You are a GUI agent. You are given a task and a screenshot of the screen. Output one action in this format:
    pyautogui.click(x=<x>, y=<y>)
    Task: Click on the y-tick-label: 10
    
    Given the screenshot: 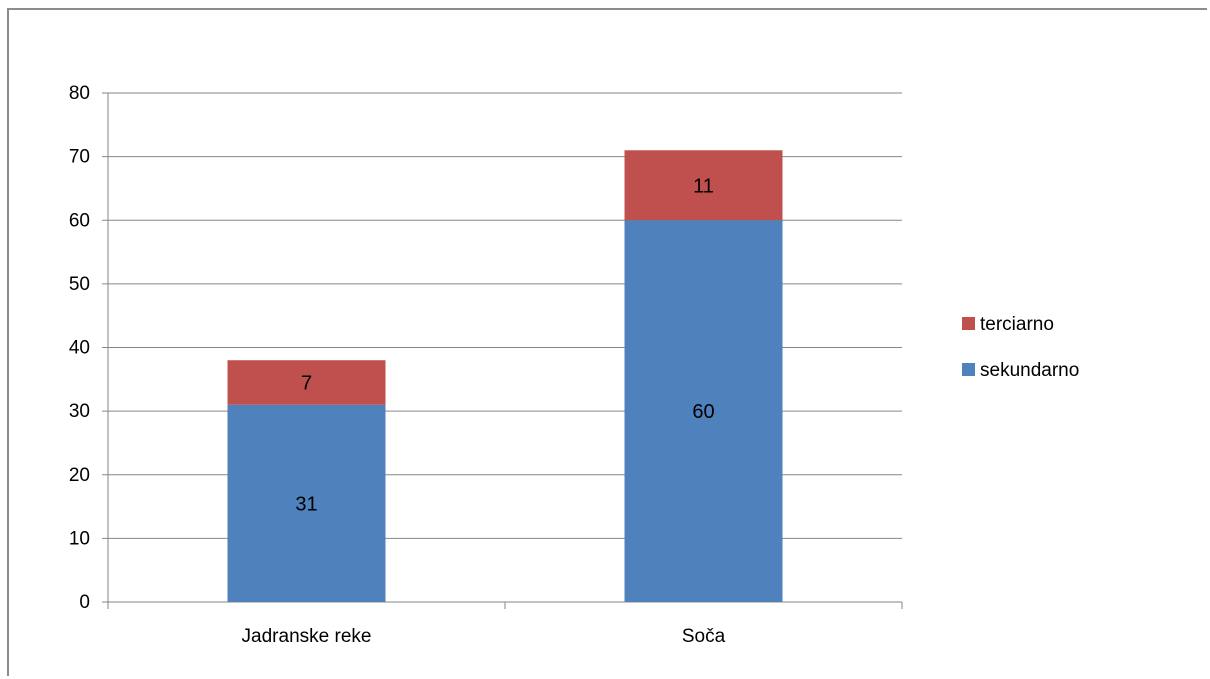 What is the action you would take?
    pyautogui.click(x=79, y=538)
    